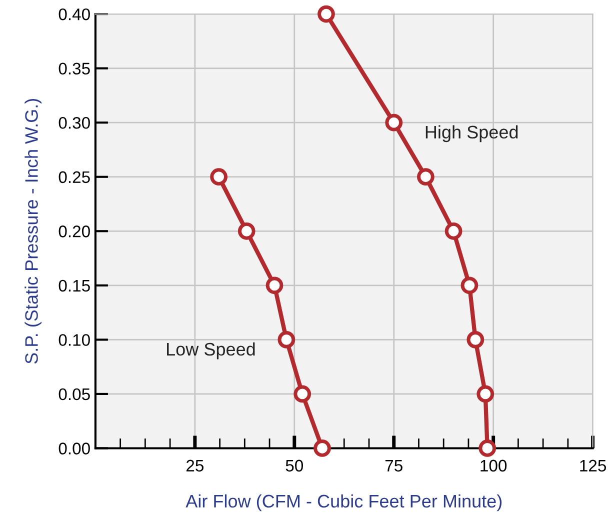 The height and width of the screenshot is (520, 608). Describe the element at coordinates (344, 503) in the screenshot. I see `x-axis-title: Air Flow (CFM - Cubic Feet Per Minute)` at that location.